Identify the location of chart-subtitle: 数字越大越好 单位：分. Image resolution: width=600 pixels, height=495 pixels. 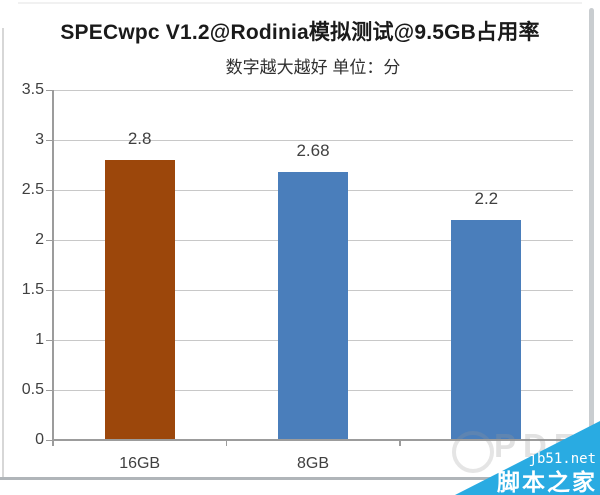
(313, 67).